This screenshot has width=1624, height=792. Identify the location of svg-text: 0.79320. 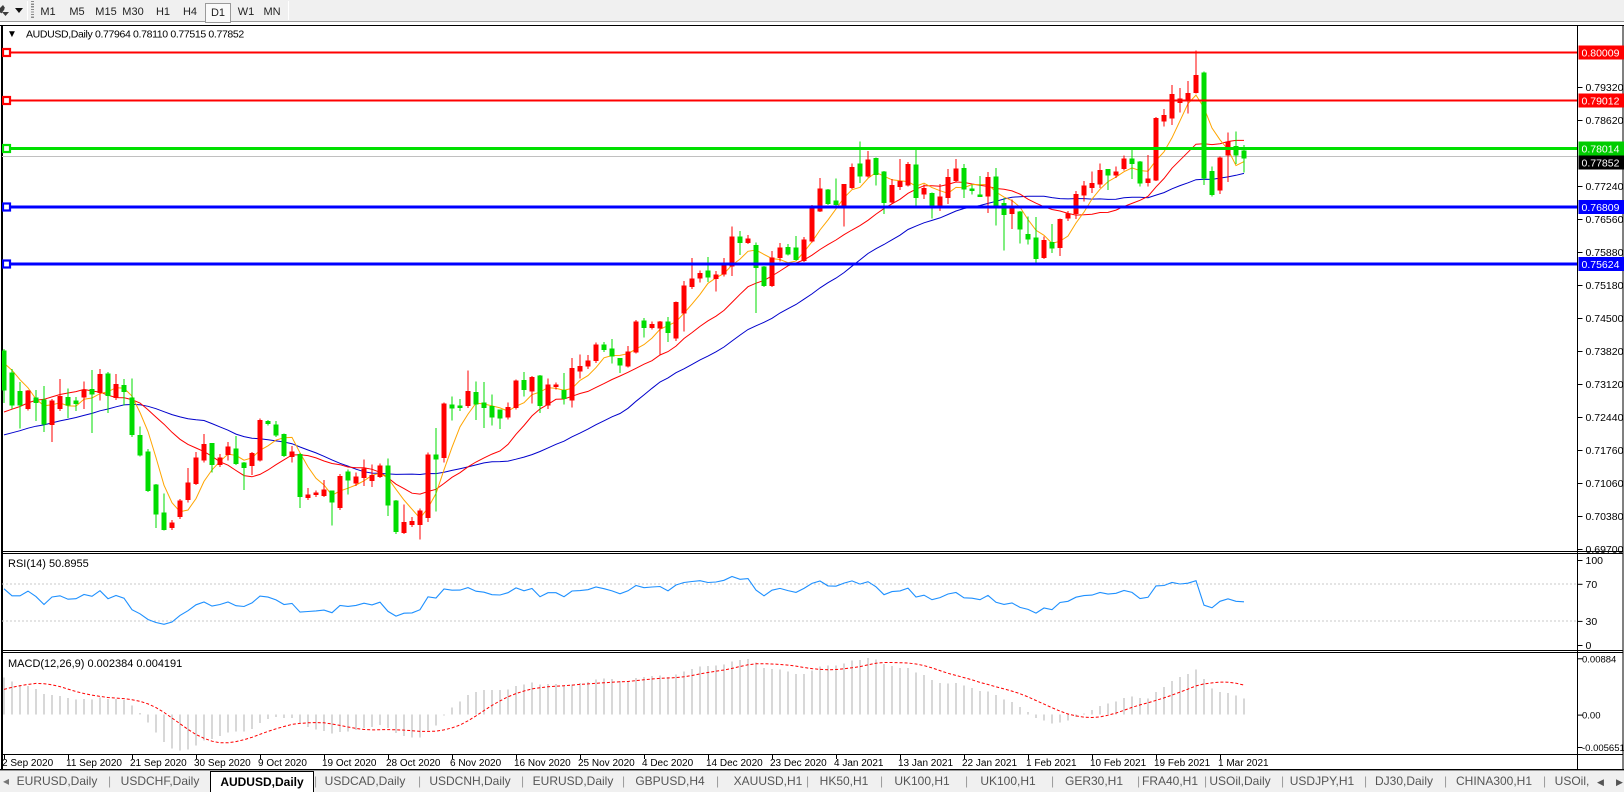
(1605, 88).